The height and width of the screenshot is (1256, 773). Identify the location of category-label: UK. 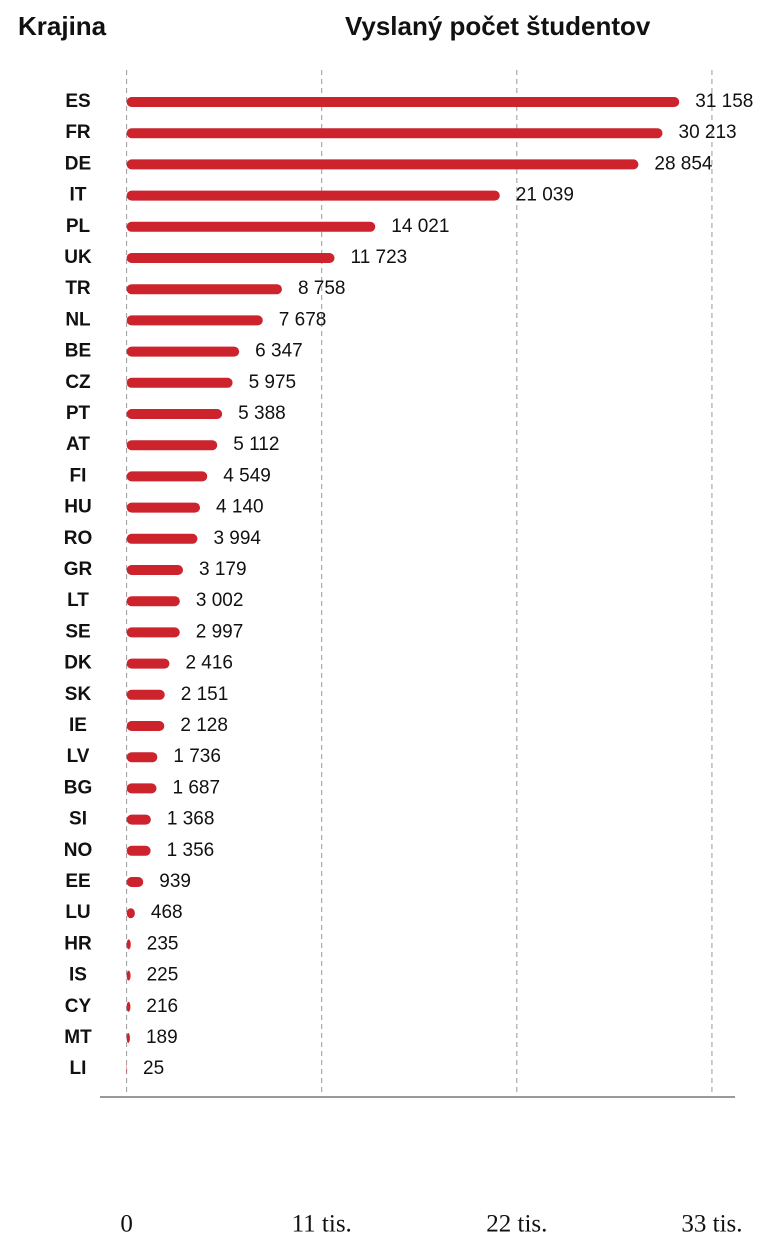
(78, 257).